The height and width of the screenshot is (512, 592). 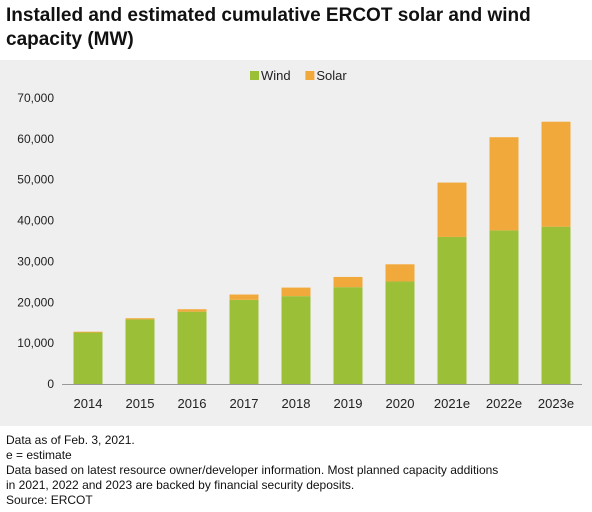 I want to click on y-tick-label: 60,000, so click(x=35, y=139).